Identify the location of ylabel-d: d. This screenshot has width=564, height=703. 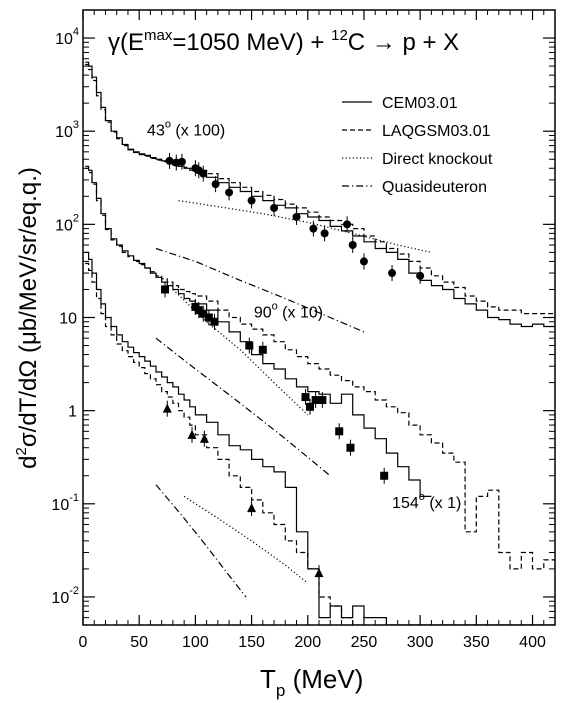
(28, 461).